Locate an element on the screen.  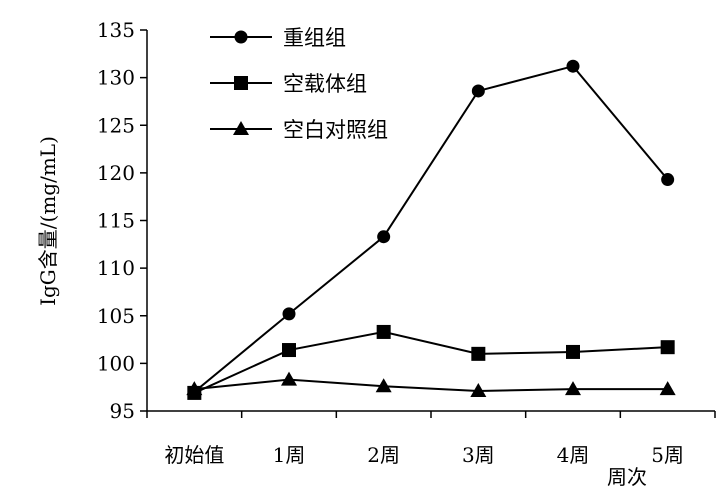
legend-item: 空载体组 is located at coordinates (288, 84).